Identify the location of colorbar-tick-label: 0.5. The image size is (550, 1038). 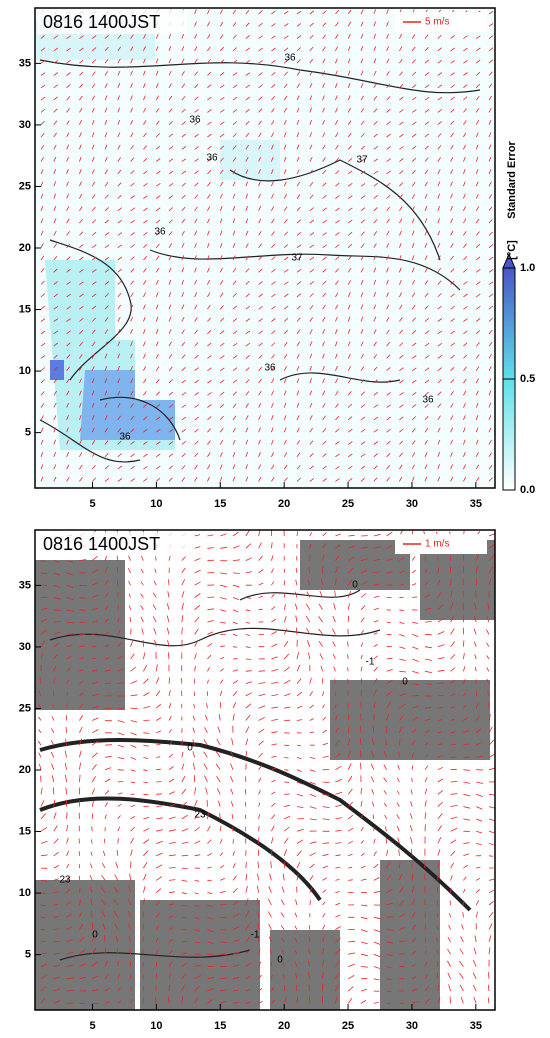
(527, 379).